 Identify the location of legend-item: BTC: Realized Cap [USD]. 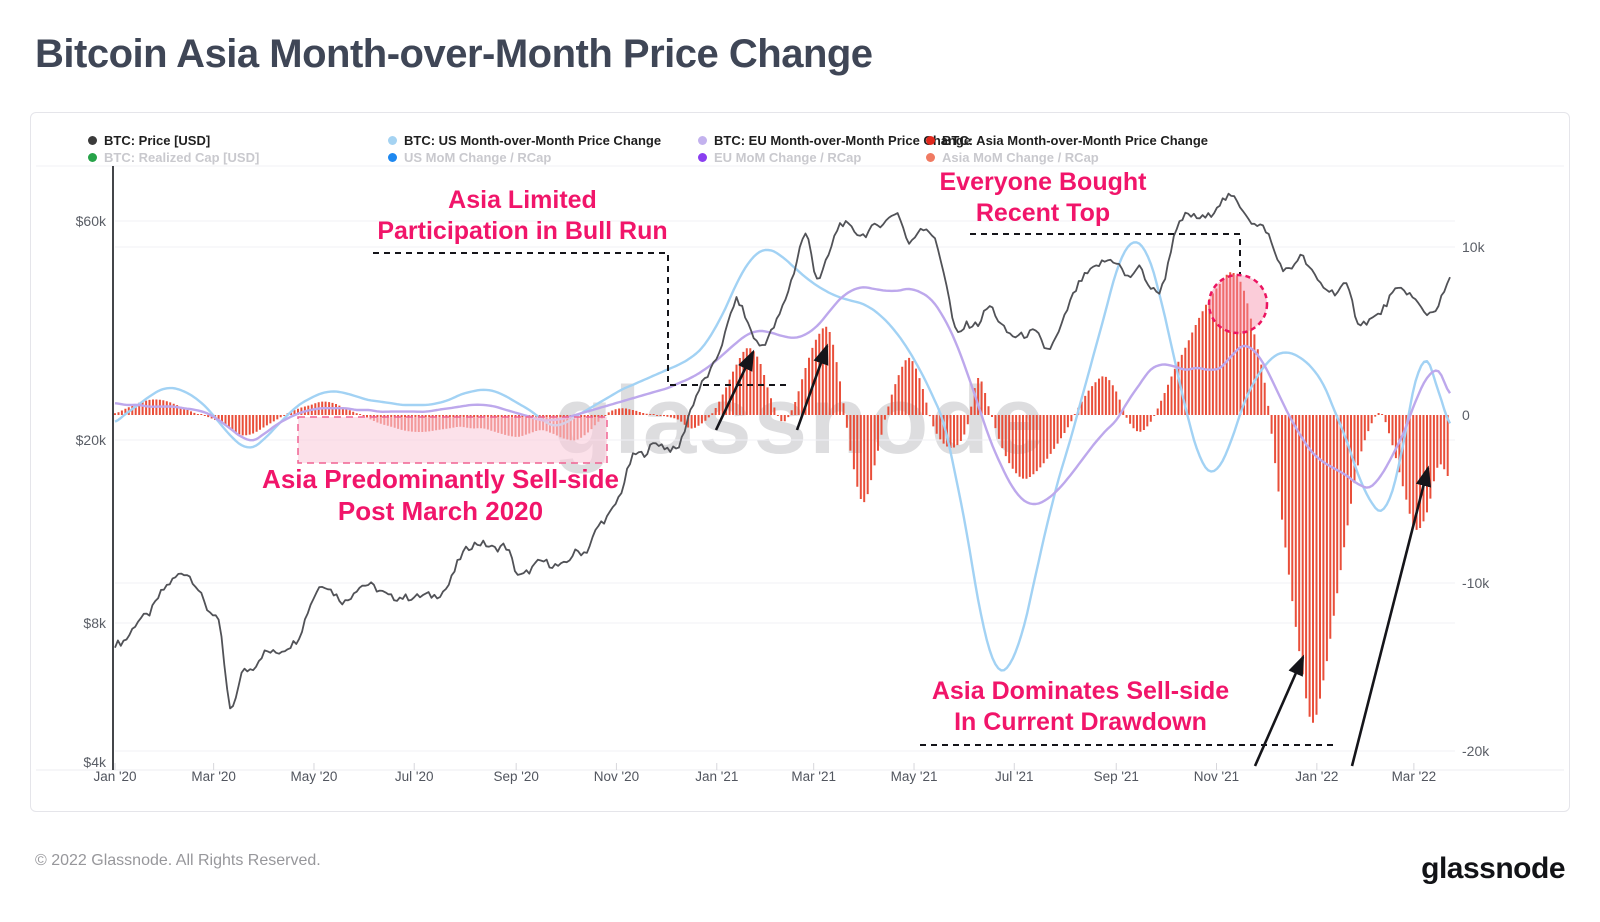
(173, 157).